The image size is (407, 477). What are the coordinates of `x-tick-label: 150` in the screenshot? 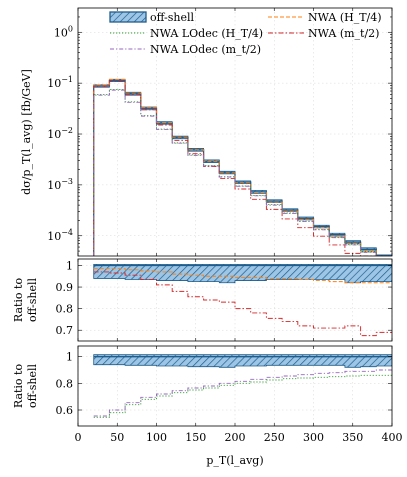 It's located at (195, 437).